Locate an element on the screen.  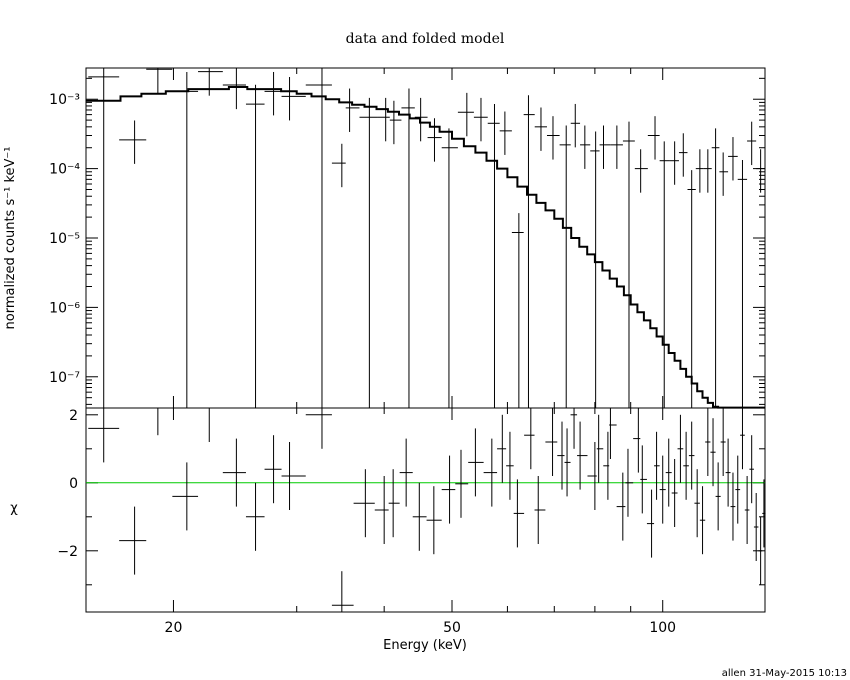
chart-title-group: data and folded model is located at coordinates (425, 39).